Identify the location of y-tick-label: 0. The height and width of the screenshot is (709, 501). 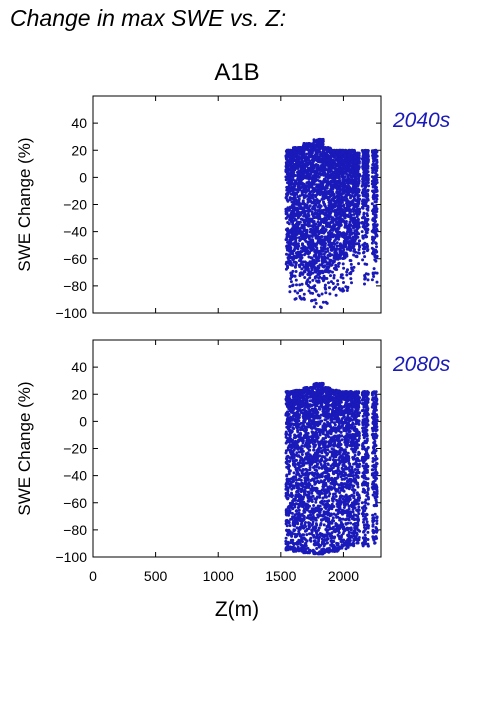
(83, 177).